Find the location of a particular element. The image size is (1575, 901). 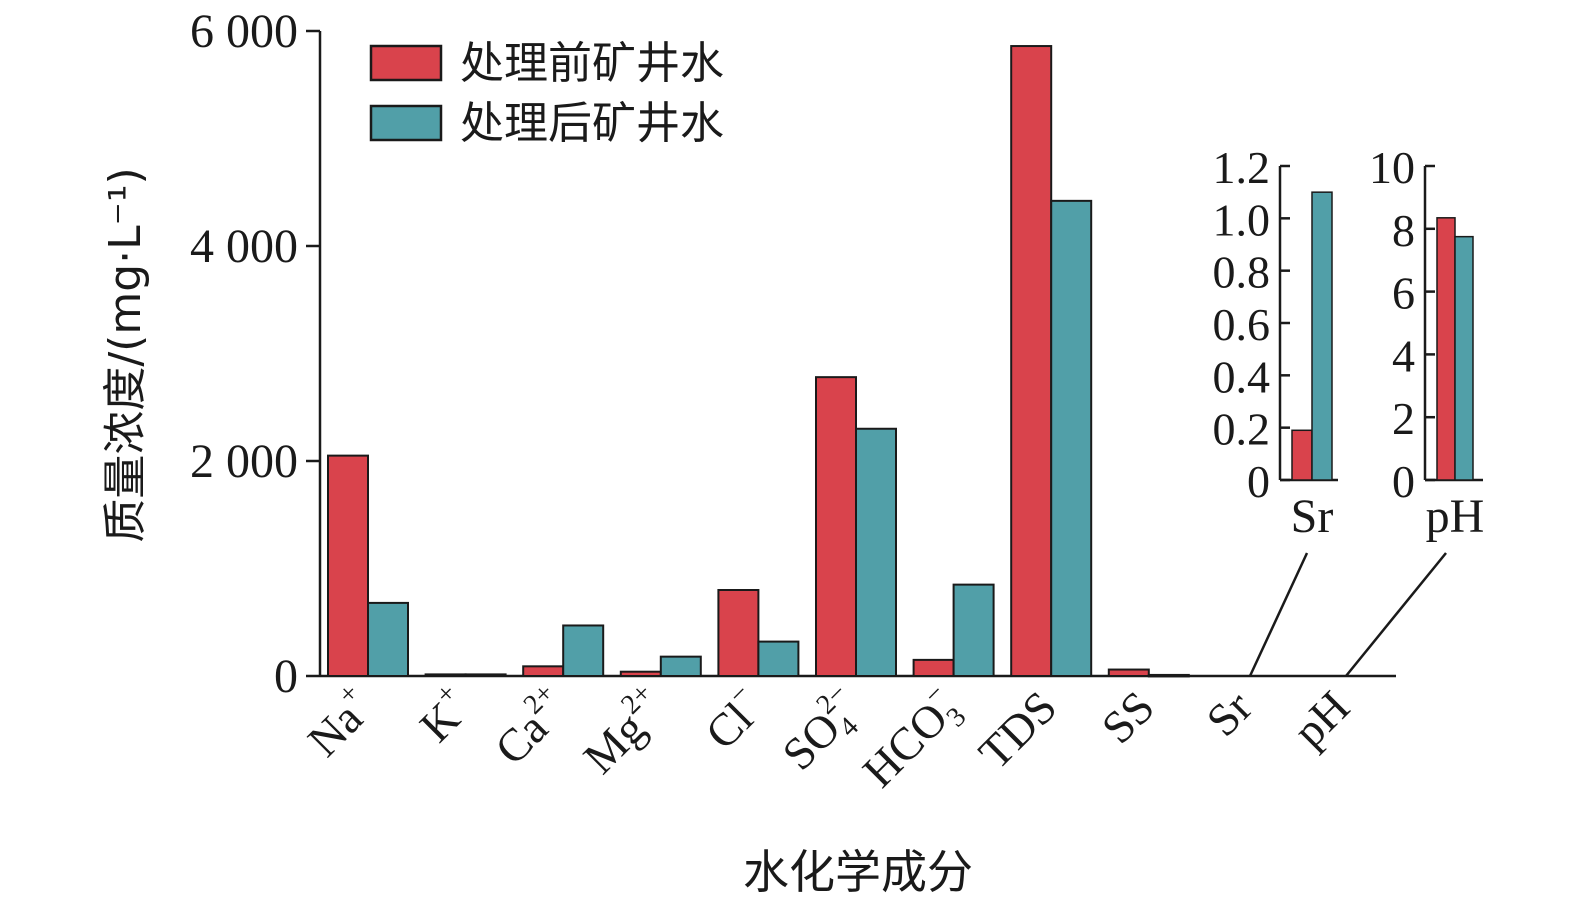

legend-label-after: 处理后矿井水 is located at coordinates (592, 123).